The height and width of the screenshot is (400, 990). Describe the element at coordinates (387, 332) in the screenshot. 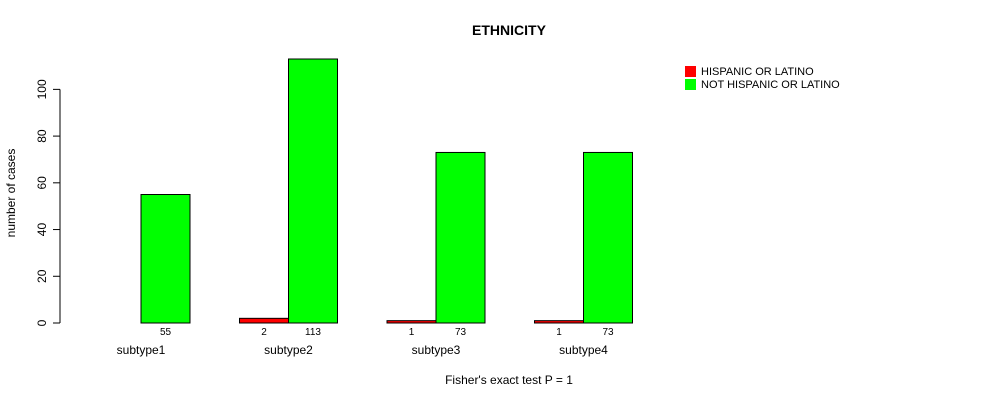

I see `count-labels: 55 2 113 1 73 1 73` at that location.